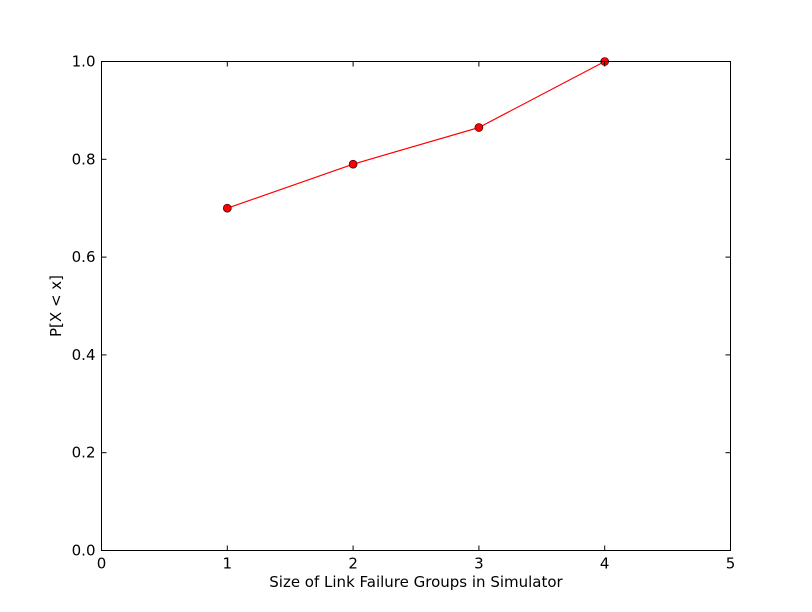 Image resolution: width=812 pixels, height=612 pixels. What do you see at coordinates (84, 453) in the screenshot?
I see `y-tick-label: 0.2` at bounding box center [84, 453].